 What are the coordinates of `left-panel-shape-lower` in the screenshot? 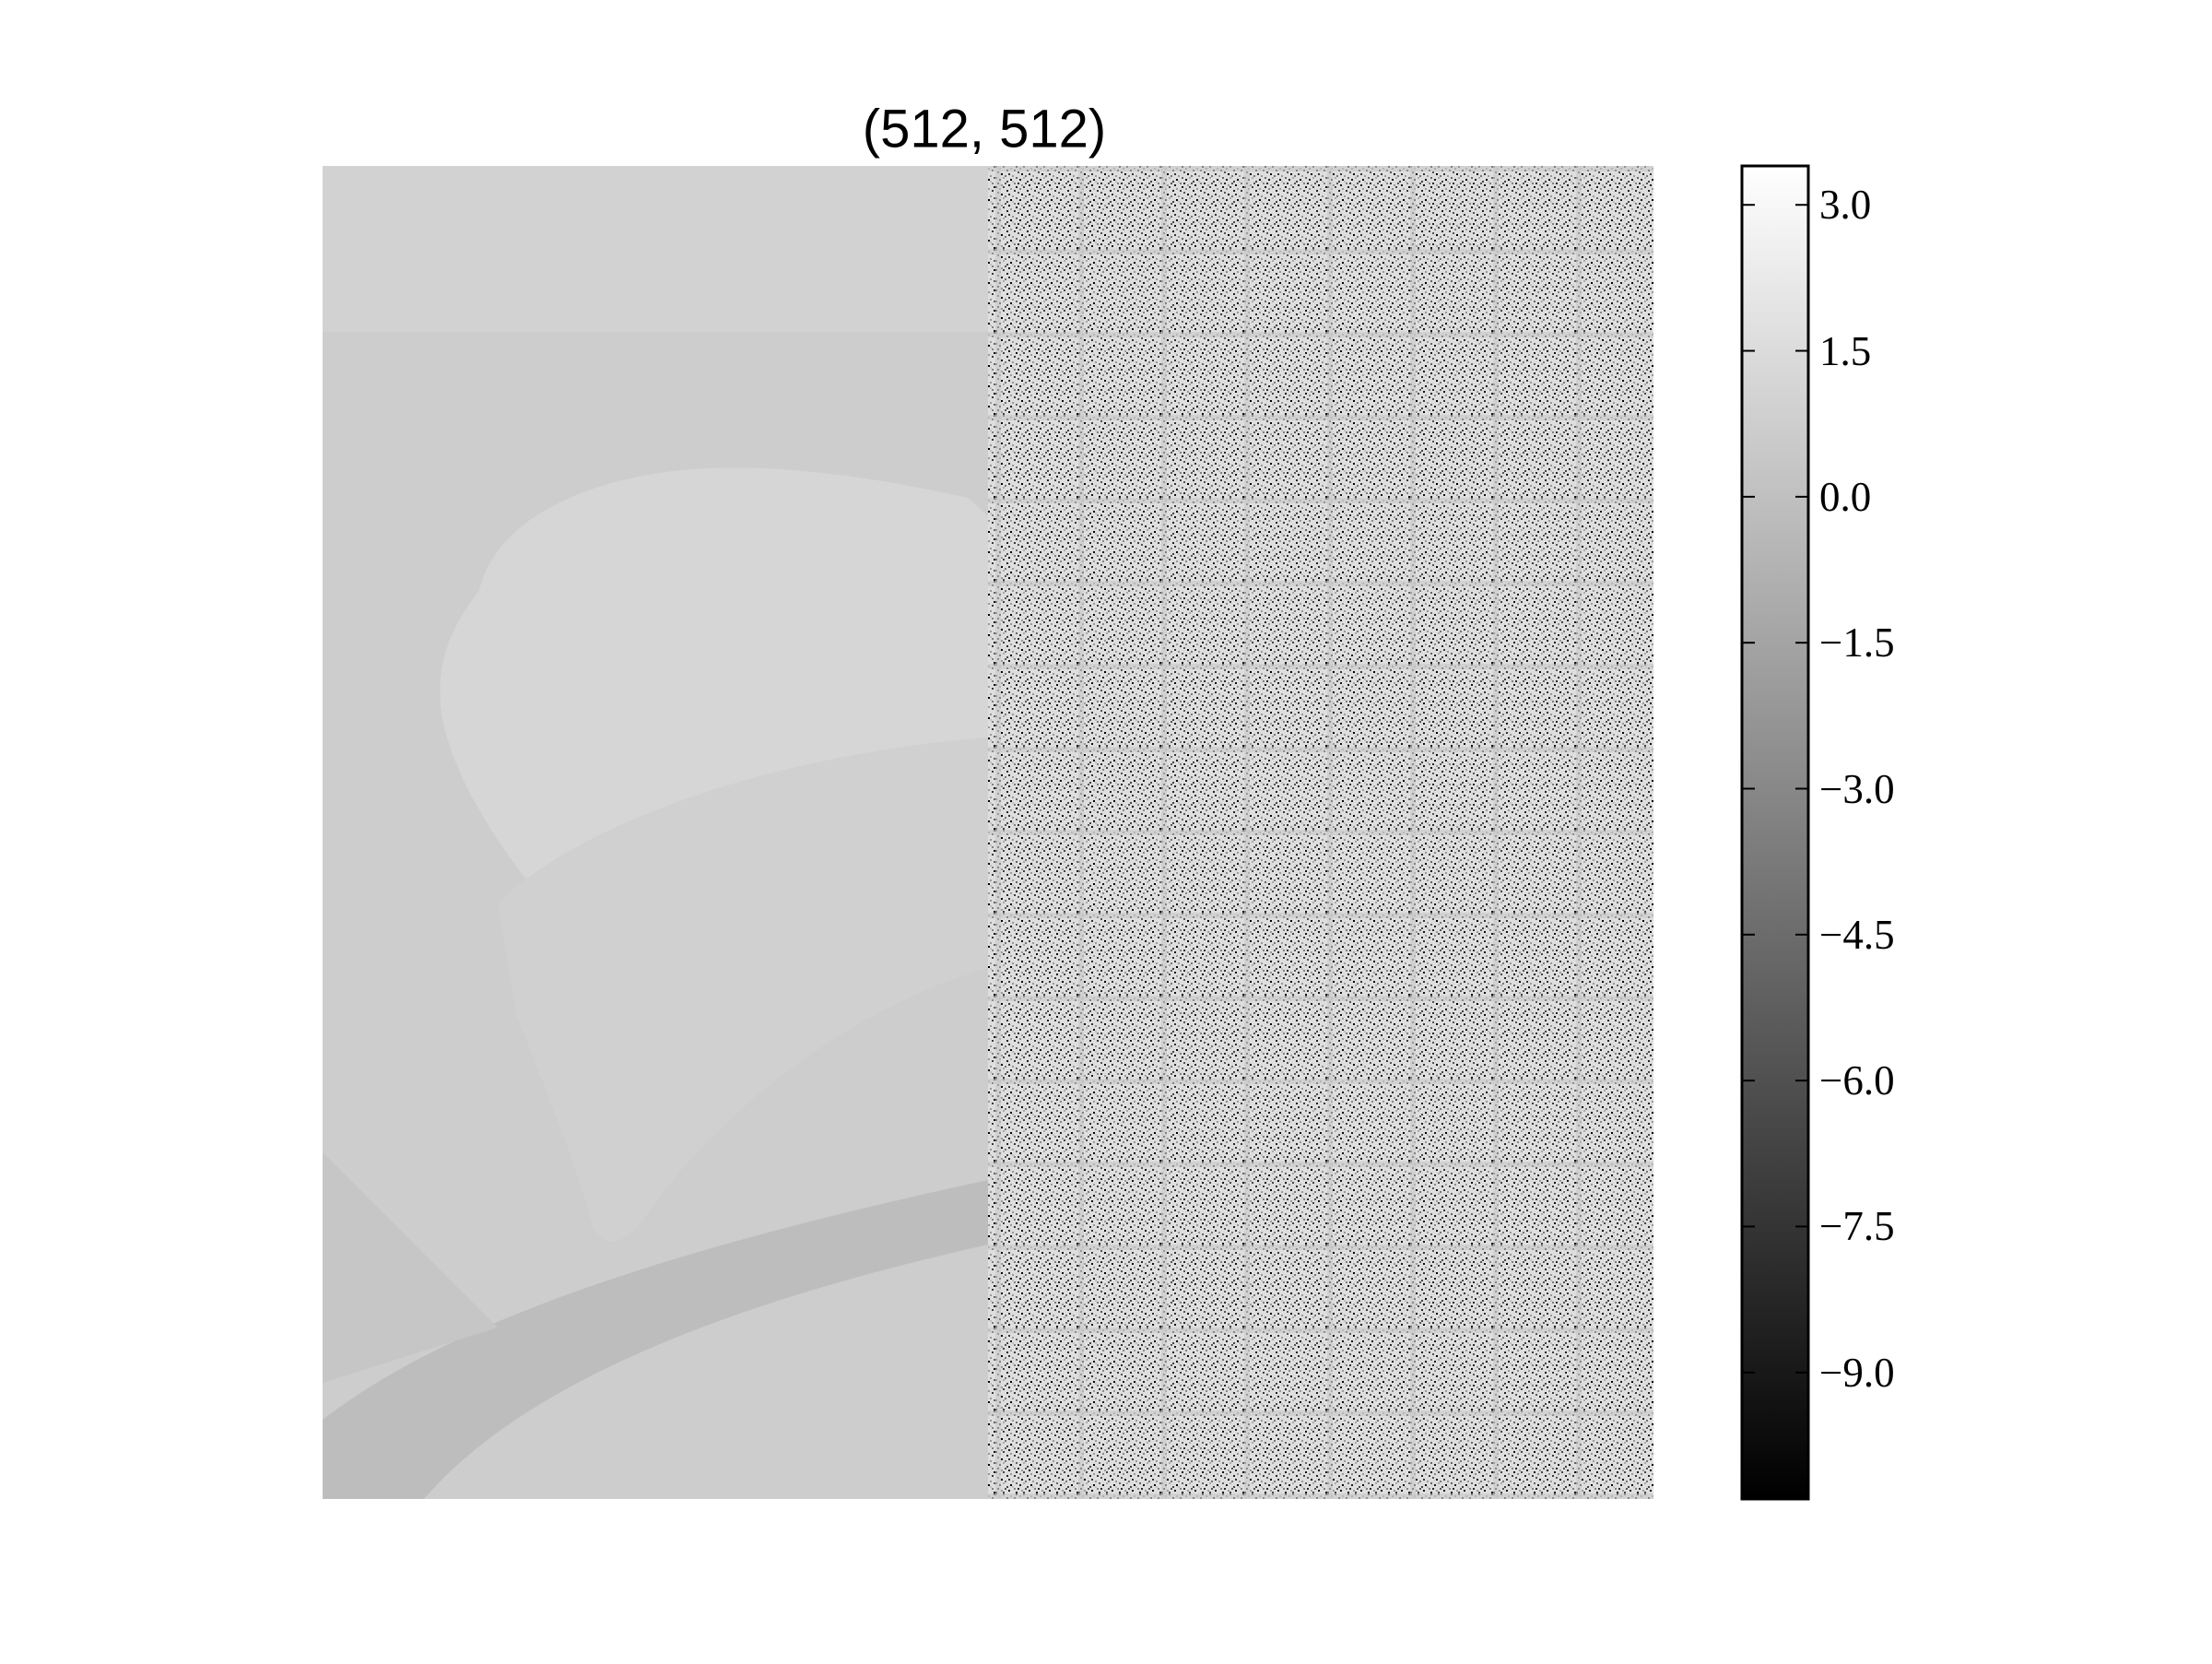 It's located at (410, 1267).